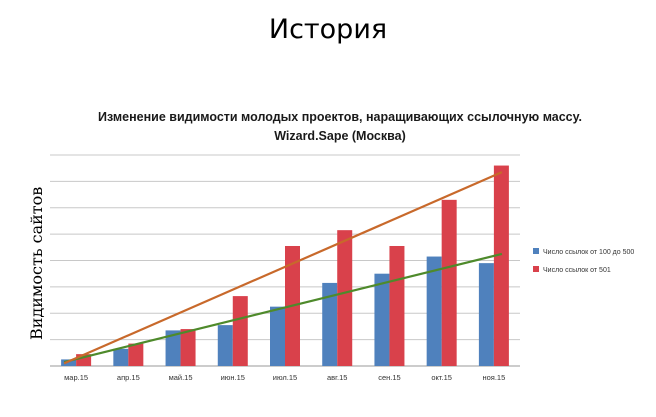  Describe the element at coordinates (181, 377) in the screenshot. I see `x-tick-label: май.15` at that location.